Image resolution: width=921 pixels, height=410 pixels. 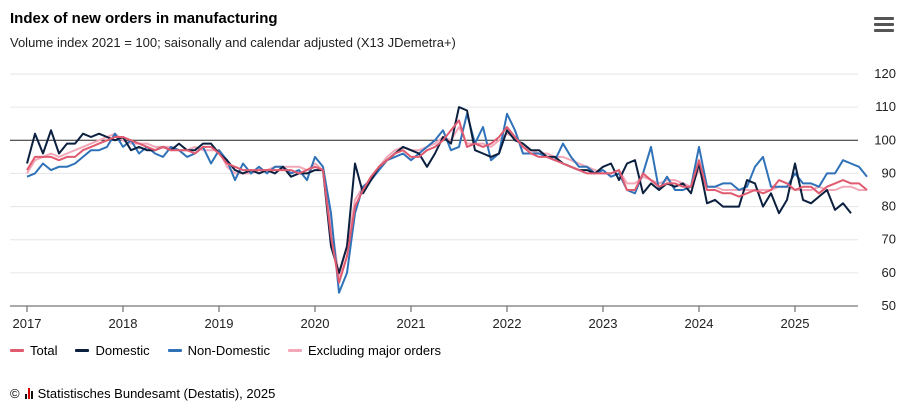 What do you see at coordinates (885, 189) in the screenshot?
I see `y-axis-ticks: 50 60 70 80 90 100 110 120` at bounding box center [885, 189].